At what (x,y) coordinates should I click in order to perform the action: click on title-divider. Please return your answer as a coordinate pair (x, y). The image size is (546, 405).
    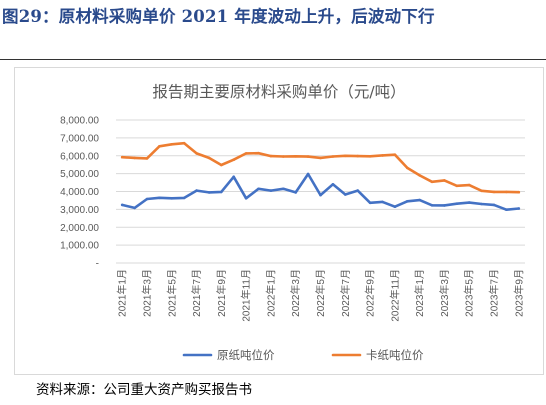
    Looking at the image, I should click on (273, 59).